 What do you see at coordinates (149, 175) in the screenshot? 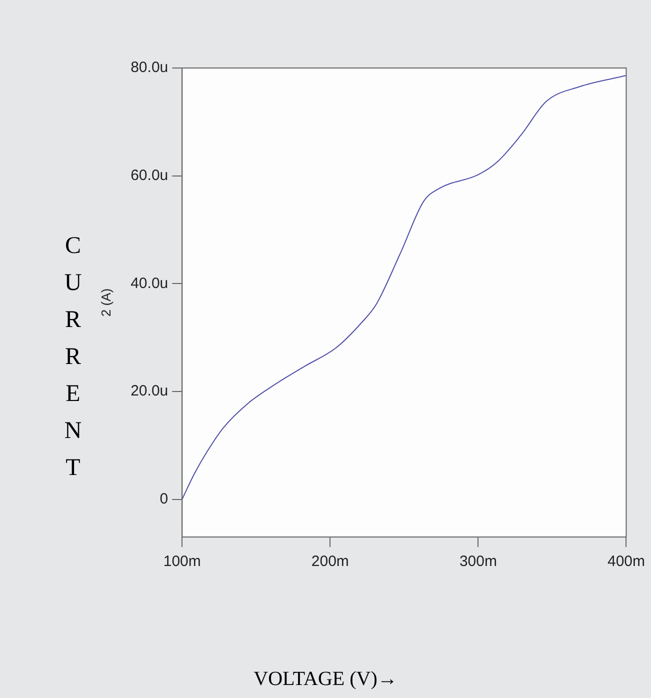
I see `y-tick-label: 60.0u` at bounding box center [149, 175].